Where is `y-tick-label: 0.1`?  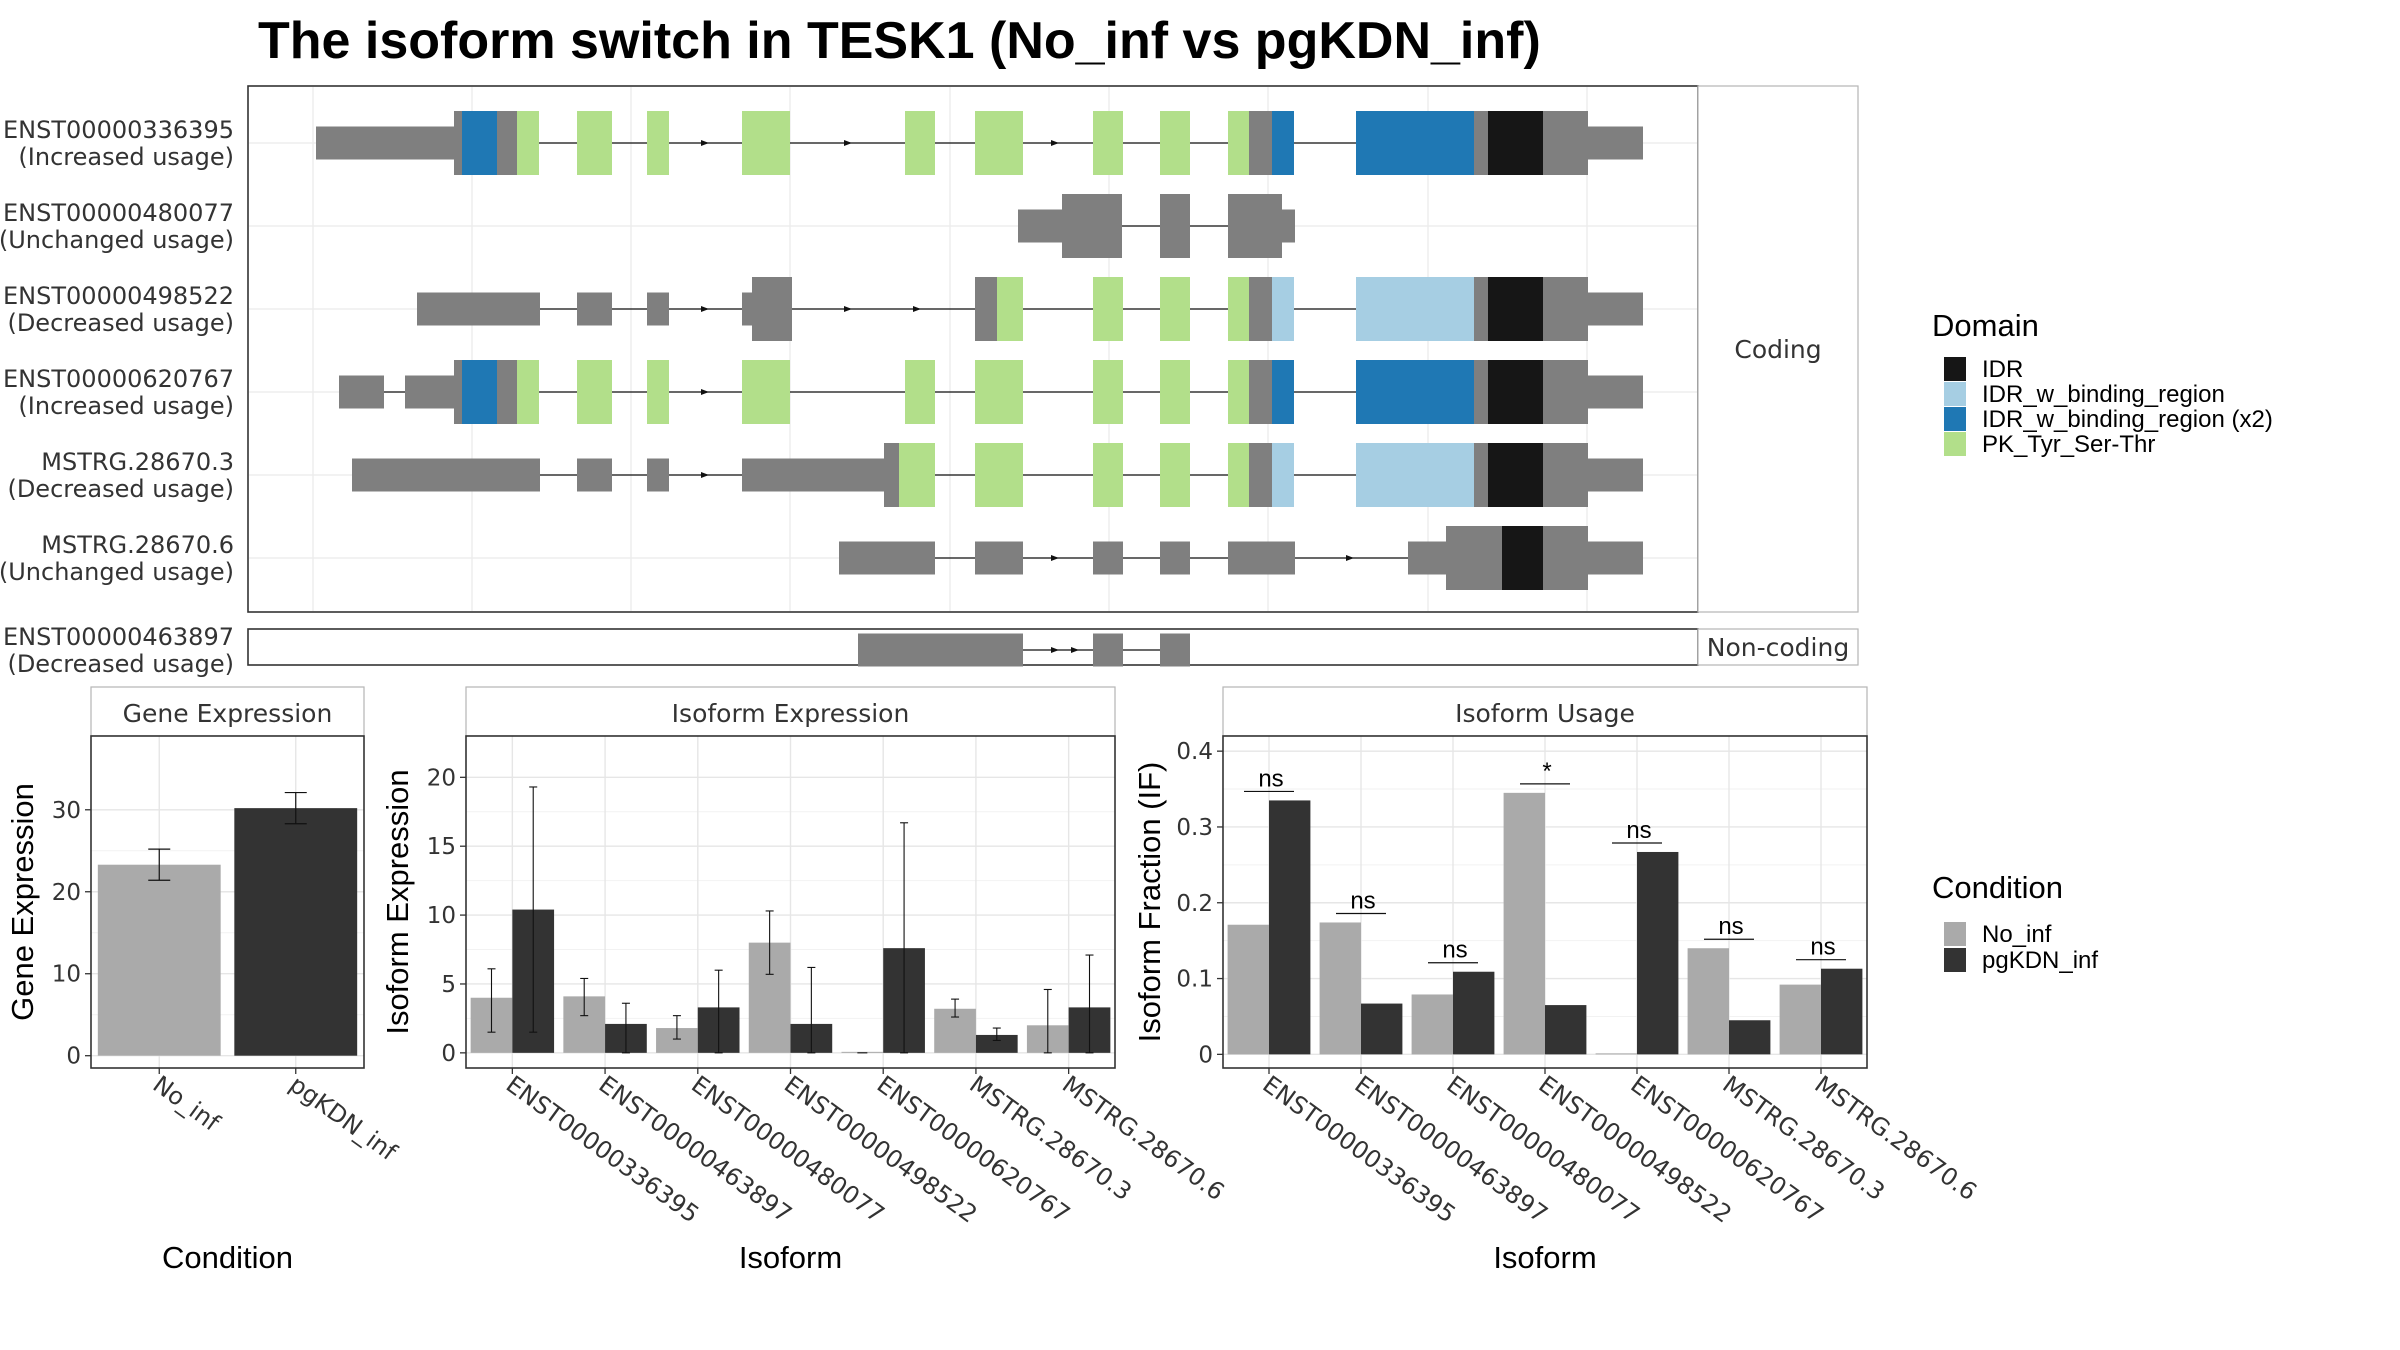
y-tick-label: 0.1 is located at coordinates (1194, 980).